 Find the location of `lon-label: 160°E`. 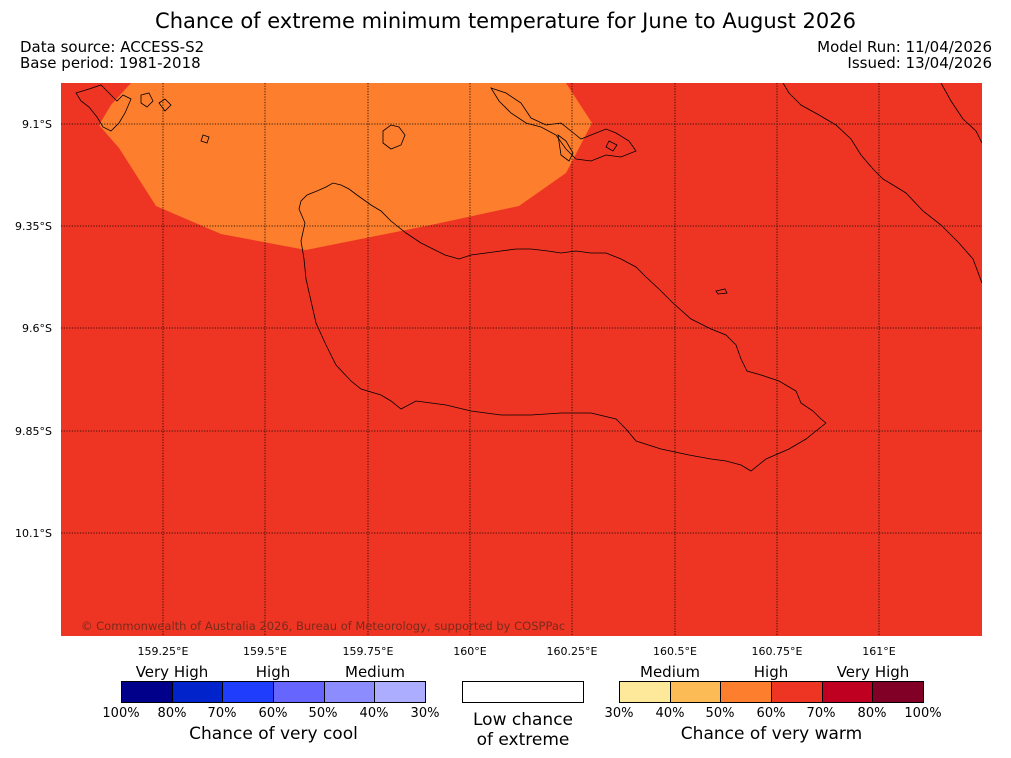

lon-label: 160°E is located at coordinates (470, 651).